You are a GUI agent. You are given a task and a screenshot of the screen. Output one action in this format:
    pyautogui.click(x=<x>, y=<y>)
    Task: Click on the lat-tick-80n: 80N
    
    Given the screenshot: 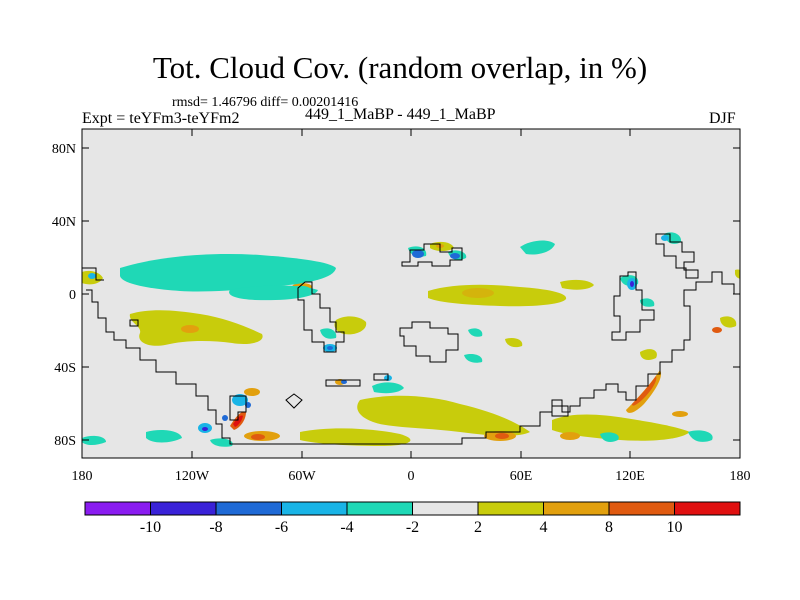 What is the action you would take?
    pyautogui.click(x=64, y=149)
    